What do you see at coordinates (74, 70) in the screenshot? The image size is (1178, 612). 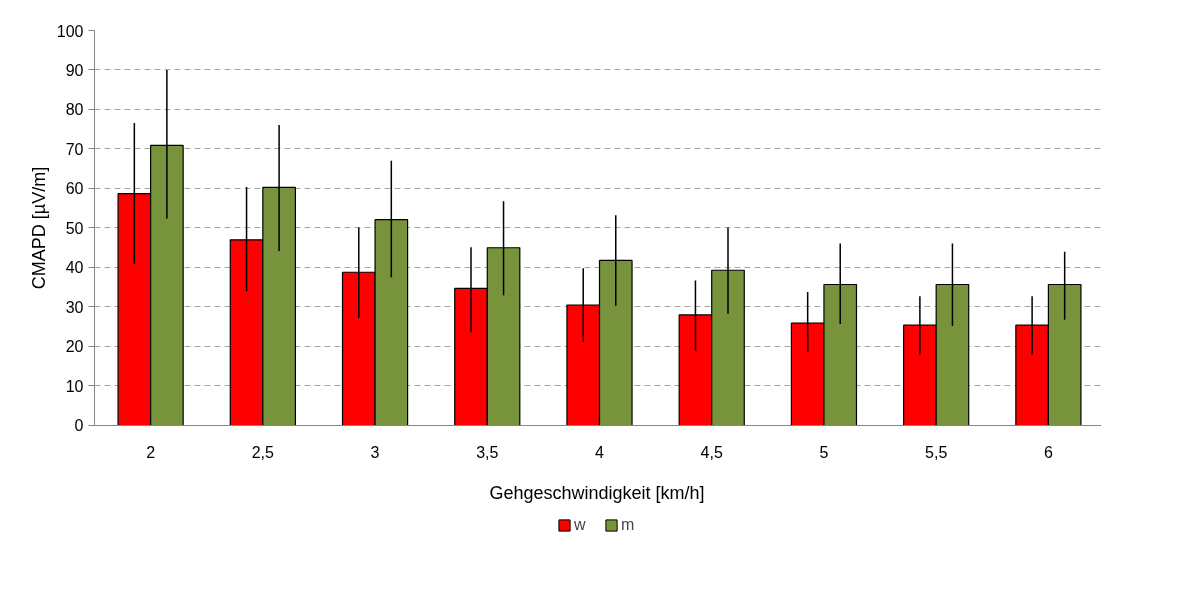 I see `y-tick-label: 90` at bounding box center [74, 70].